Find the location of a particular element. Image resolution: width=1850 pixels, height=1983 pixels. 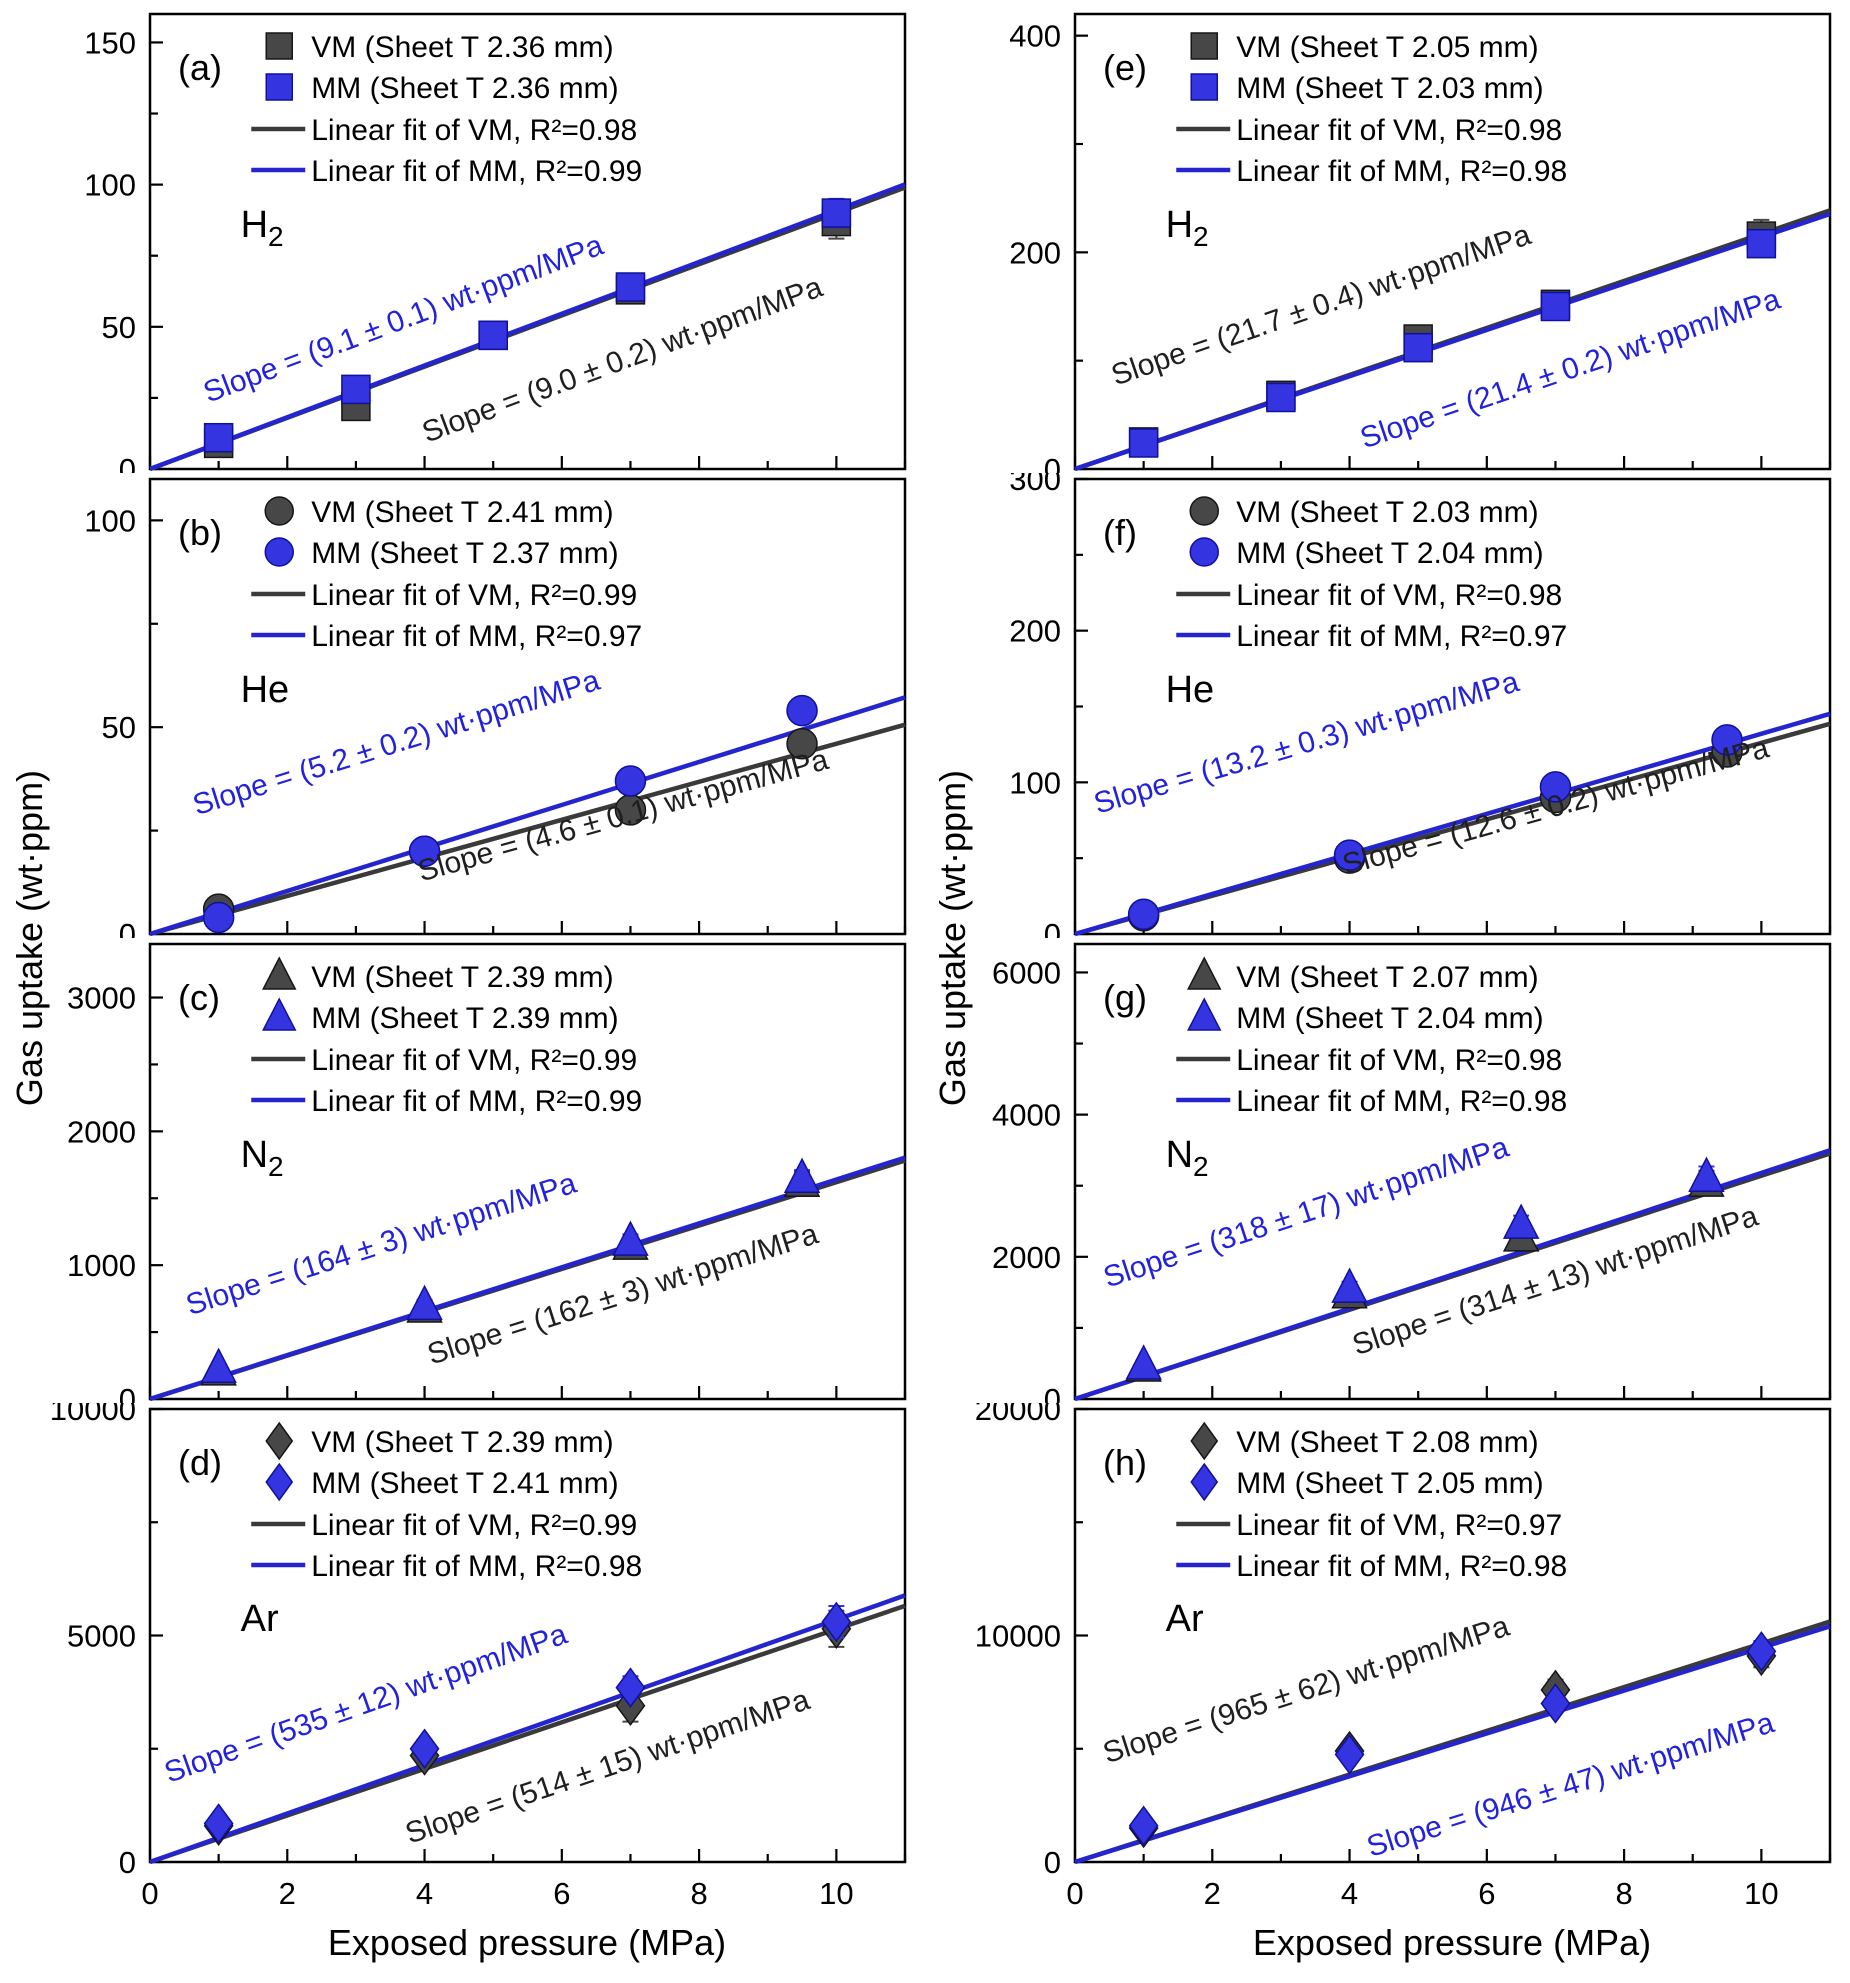

x-tick-label: 0 is located at coordinates (149, 1893).